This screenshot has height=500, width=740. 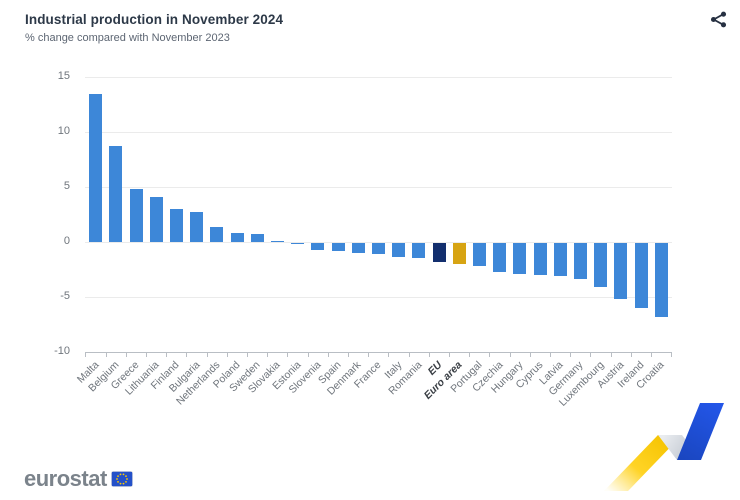 I want to click on bar-malta, so click(x=96, y=167).